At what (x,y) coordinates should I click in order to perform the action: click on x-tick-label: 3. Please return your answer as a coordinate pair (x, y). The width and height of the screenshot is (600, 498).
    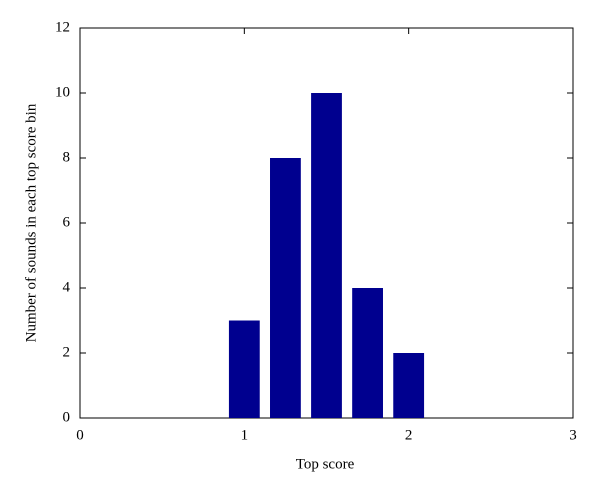
    Looking at the image, I should click on (573, 435).